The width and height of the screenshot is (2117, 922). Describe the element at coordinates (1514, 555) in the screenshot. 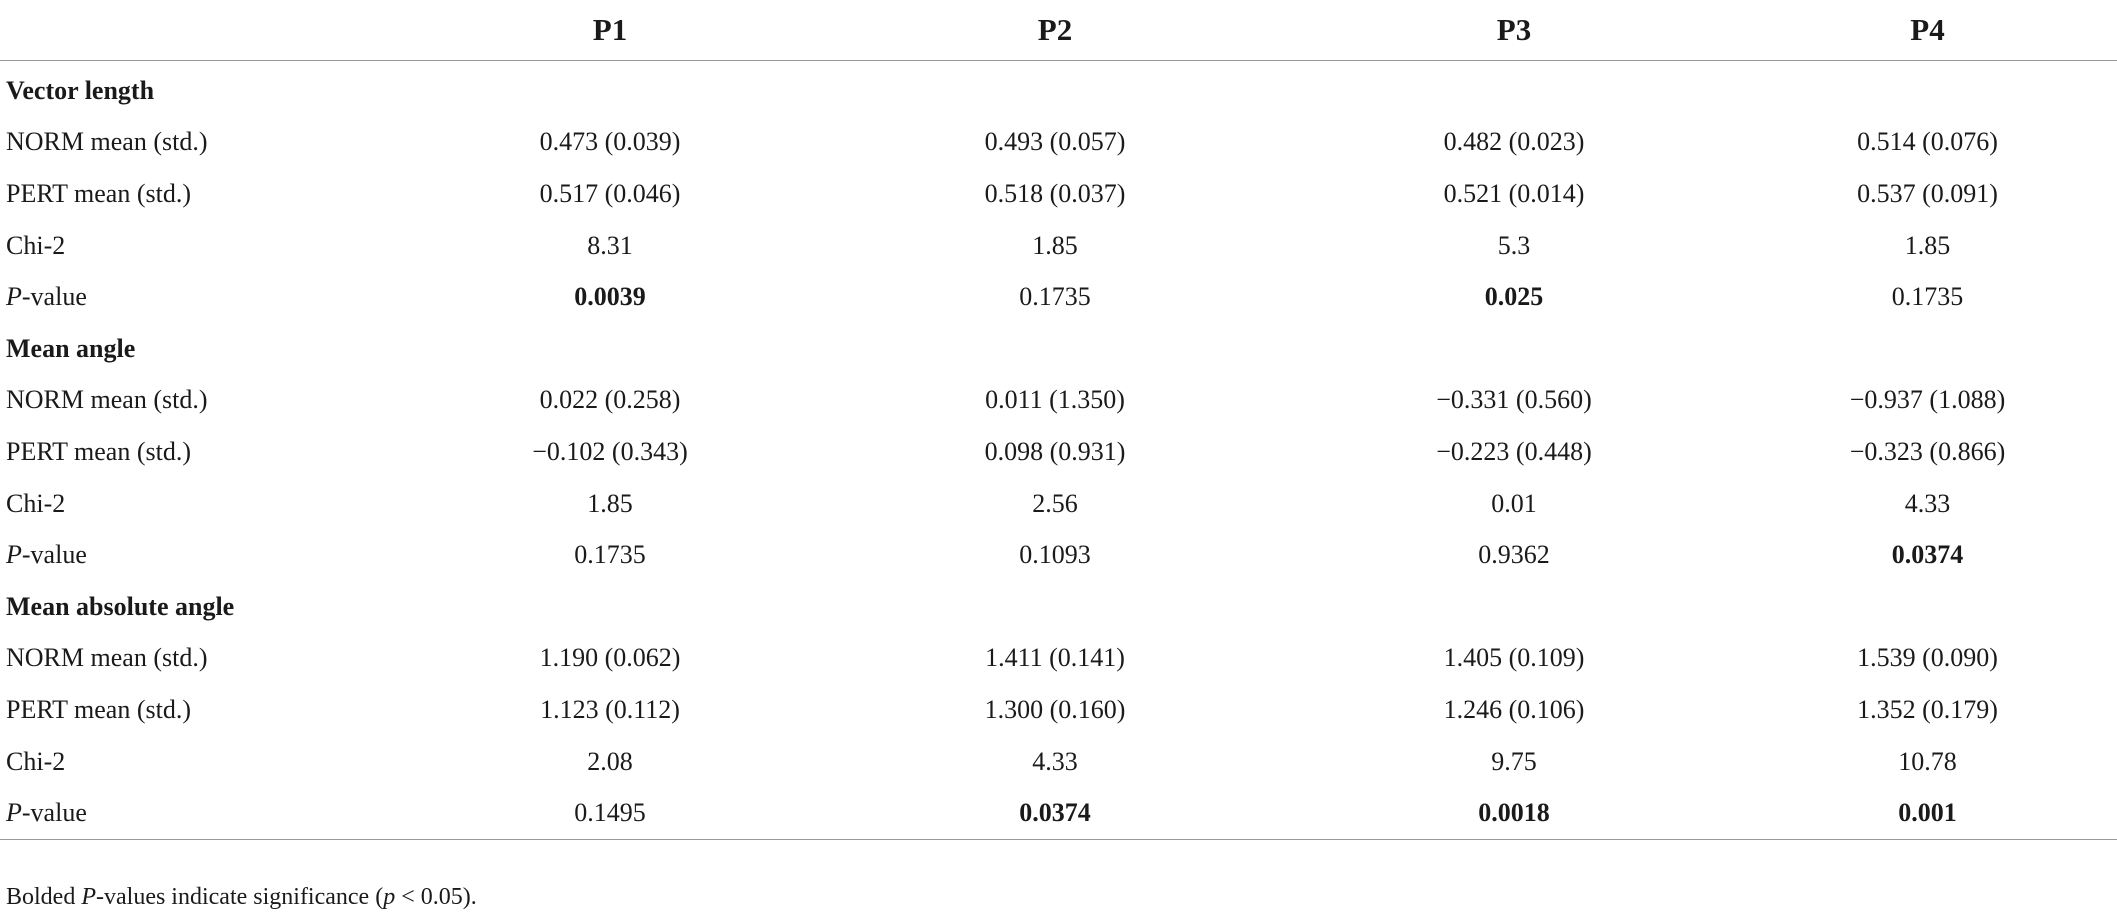

I see `data-cell-p3: 0.9362` at that location.